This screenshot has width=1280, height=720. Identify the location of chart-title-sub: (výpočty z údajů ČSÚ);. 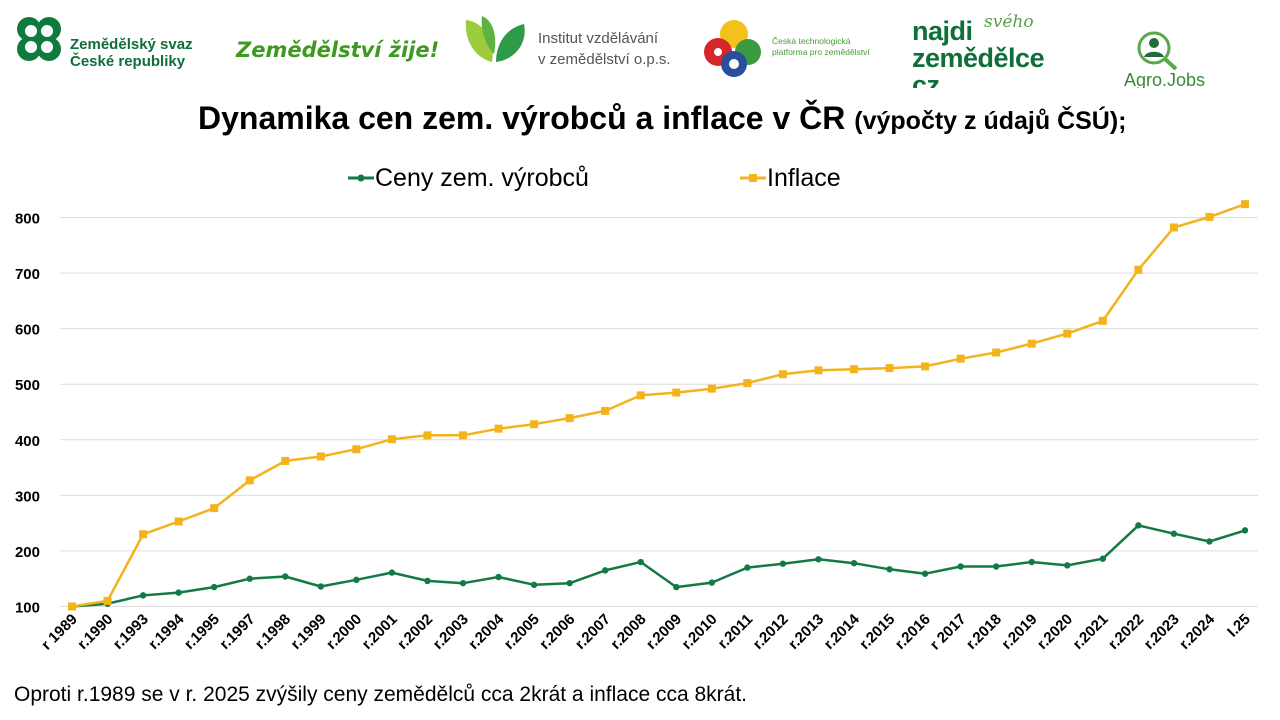
(990, 121).